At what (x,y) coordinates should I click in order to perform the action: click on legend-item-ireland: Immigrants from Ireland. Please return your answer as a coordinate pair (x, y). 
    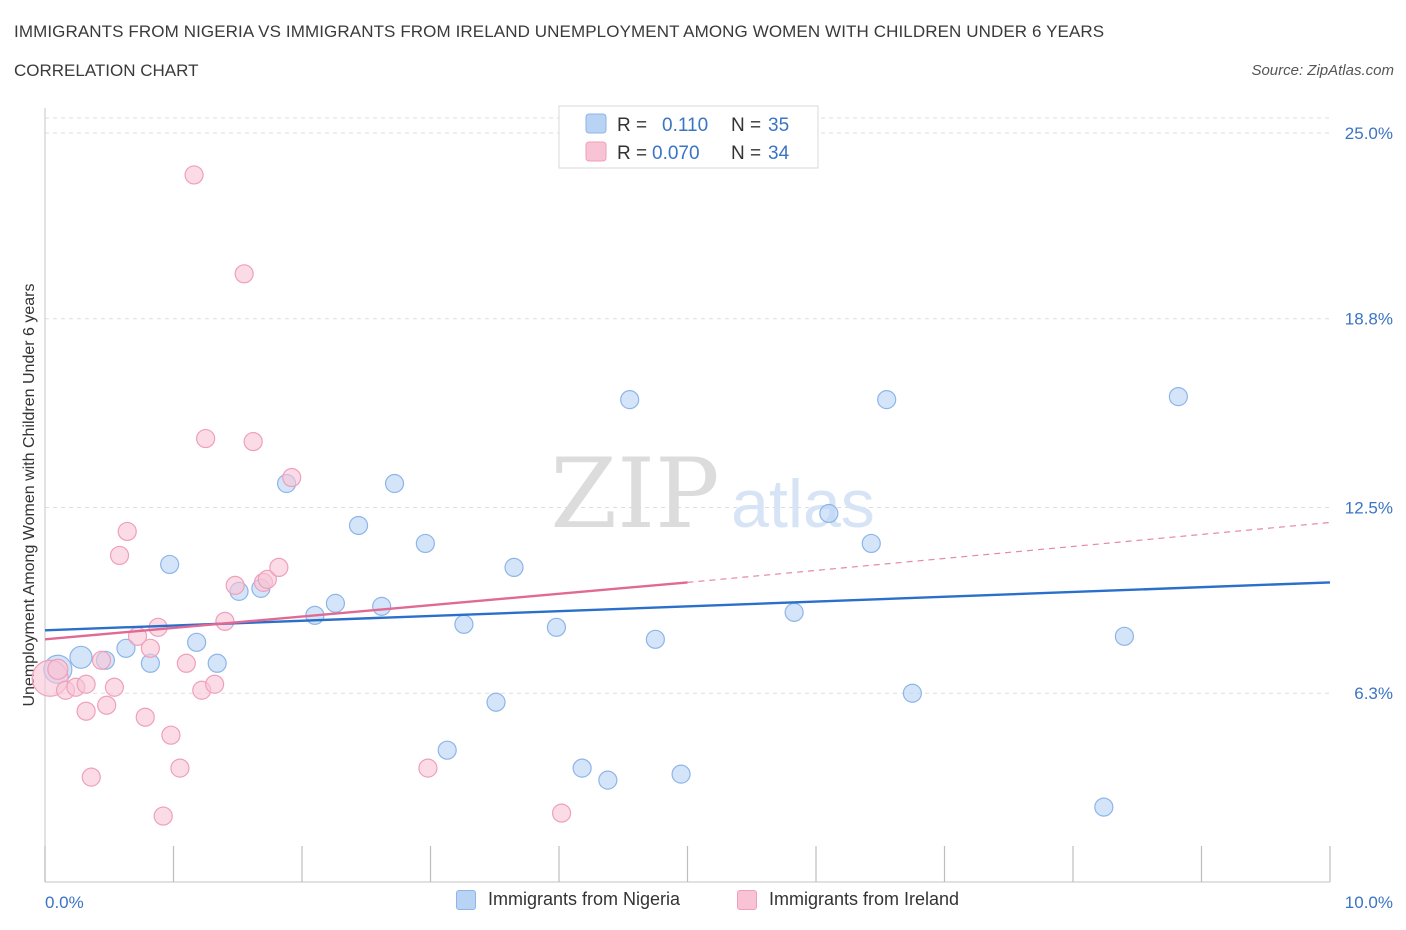
    Looking at the image, I should click on (848, 899).